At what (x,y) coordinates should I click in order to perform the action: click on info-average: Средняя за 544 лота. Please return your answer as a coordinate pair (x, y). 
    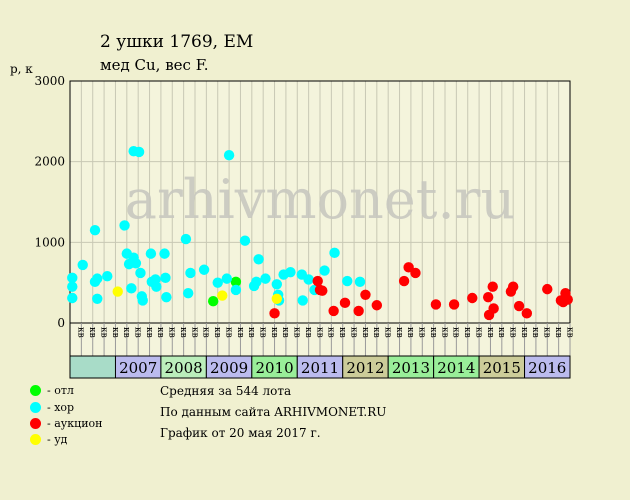
    Looking at the image, I should click on (226, 391).